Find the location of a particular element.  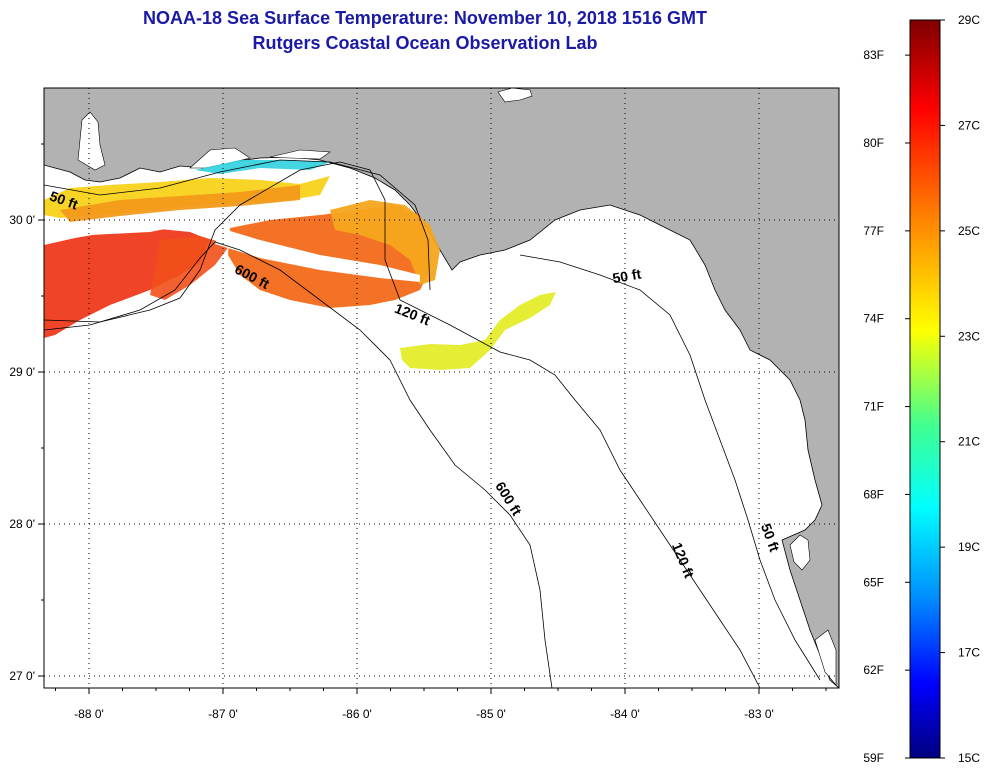

sst-swath-orange-north is located at coordinates (180, 203).